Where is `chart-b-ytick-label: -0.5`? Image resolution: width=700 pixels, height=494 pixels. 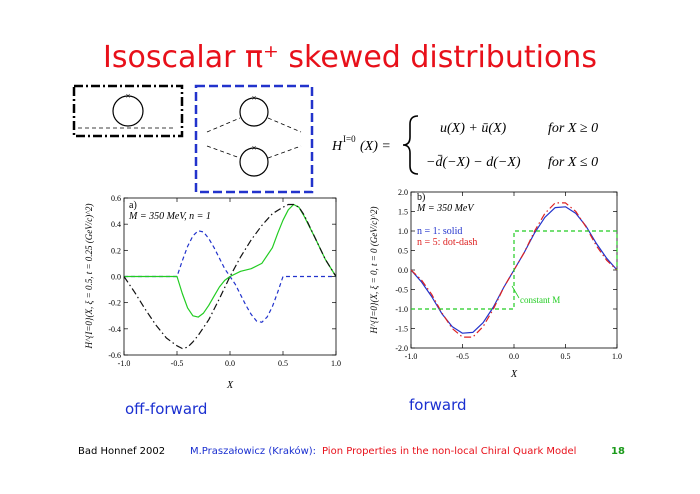
chart-b-ytick-label: -0.5 is located at coordinates (401, 290).